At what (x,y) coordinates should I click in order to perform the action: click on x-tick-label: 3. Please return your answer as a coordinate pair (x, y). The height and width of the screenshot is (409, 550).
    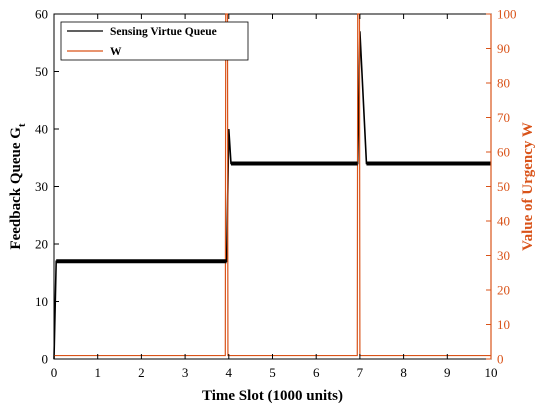
    Looking at the image, I should click on (185, 372).